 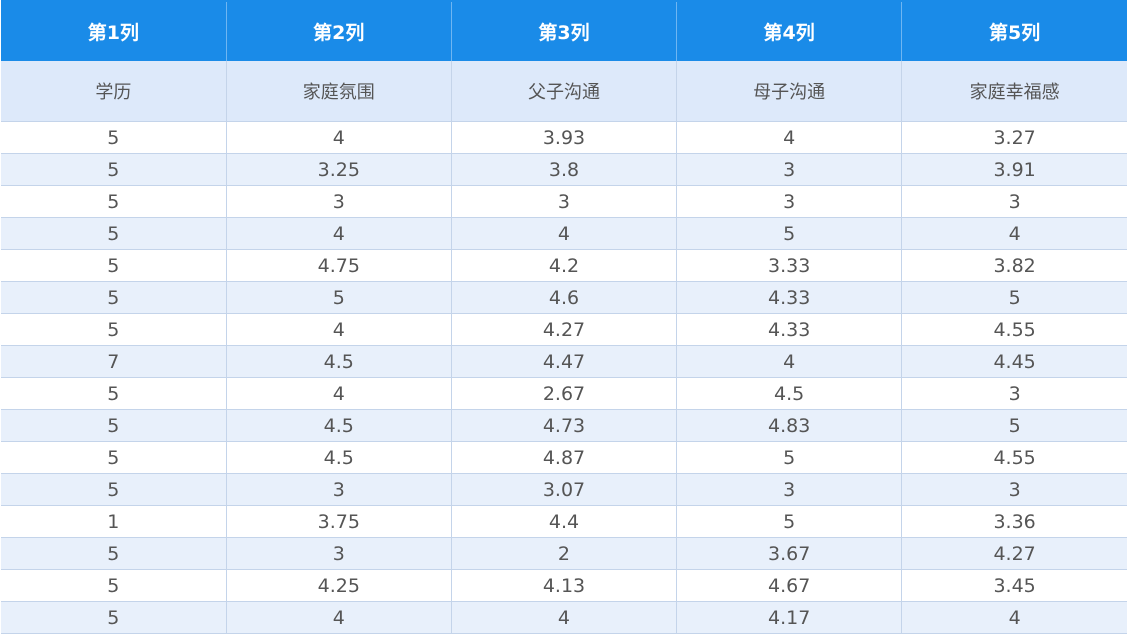 I want to click on table-row: 5 3.25 3.8 3 3.91, so click(x=564, y=169).